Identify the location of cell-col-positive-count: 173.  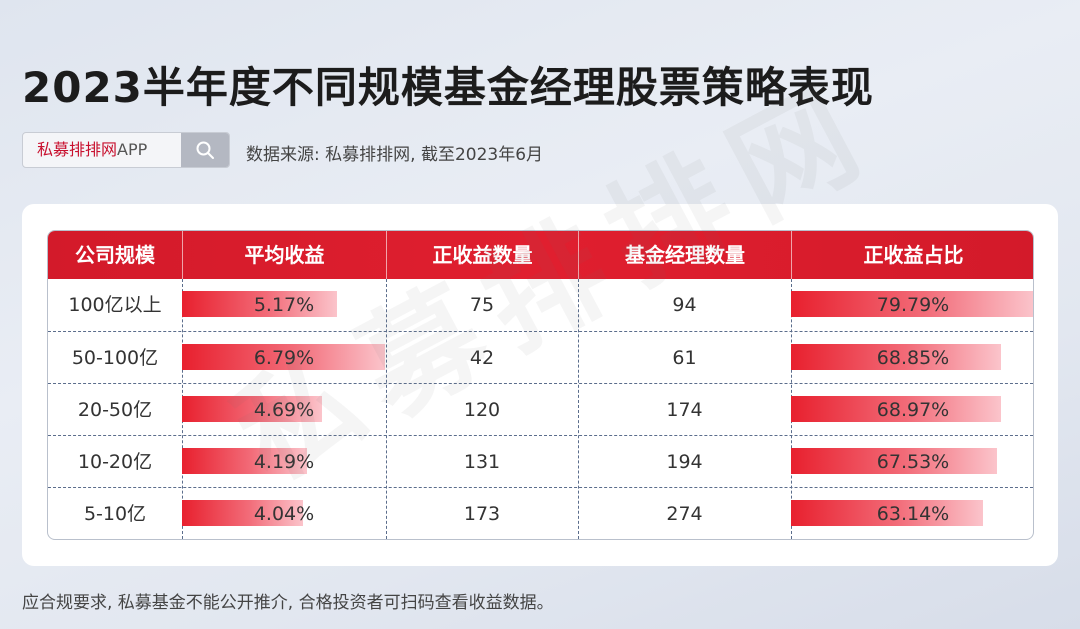
(482, 514).